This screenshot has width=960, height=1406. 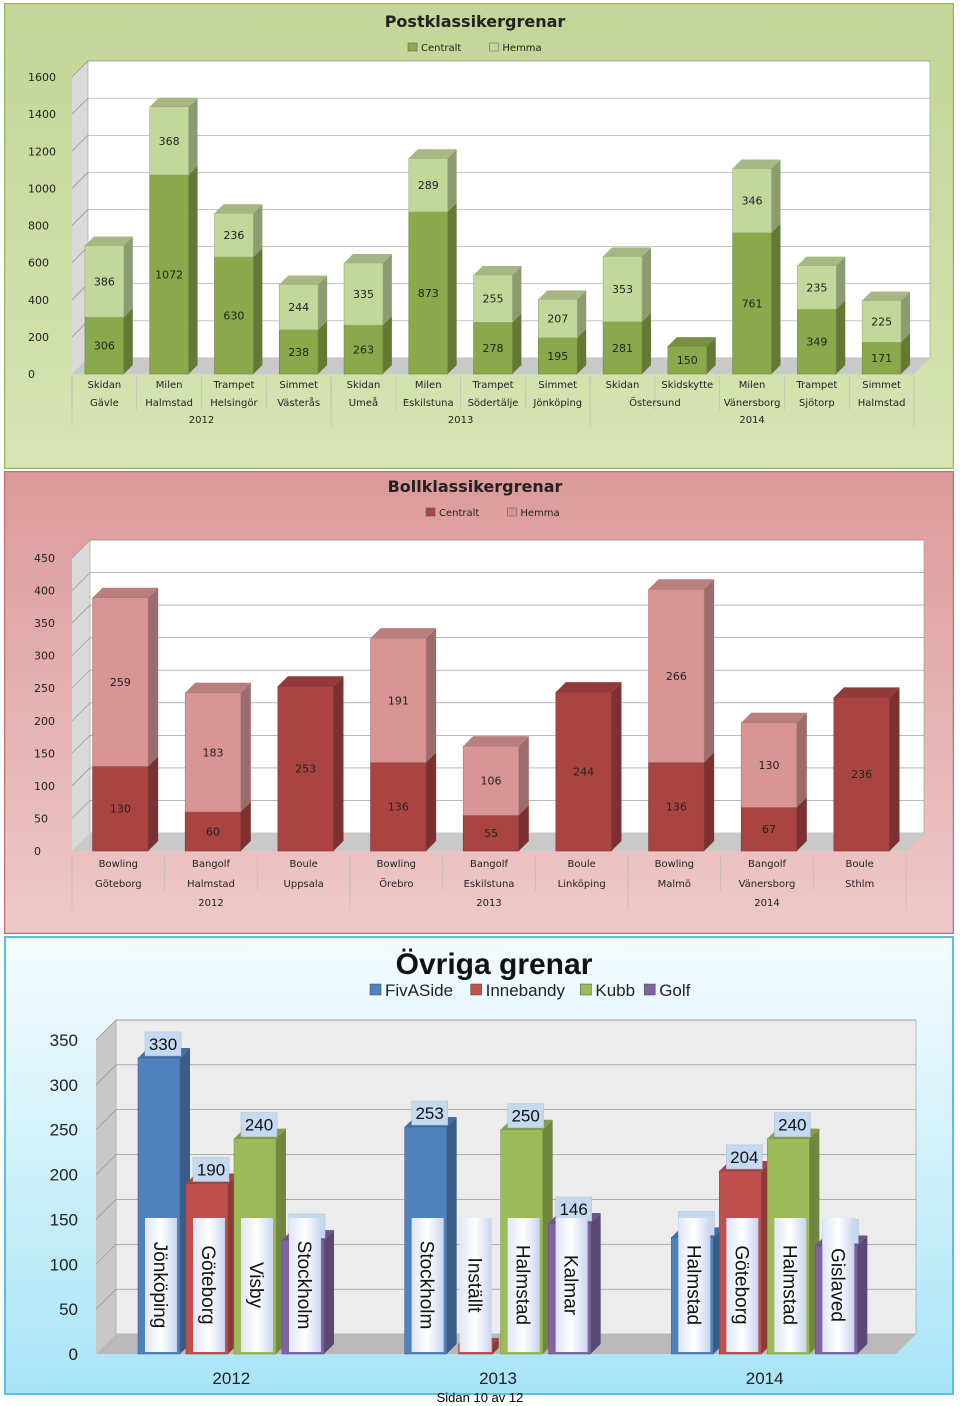 What do you see at coordinates (398, 700) in the screenshot?
I see `data-label: 191` at bounding box center [398, 700].